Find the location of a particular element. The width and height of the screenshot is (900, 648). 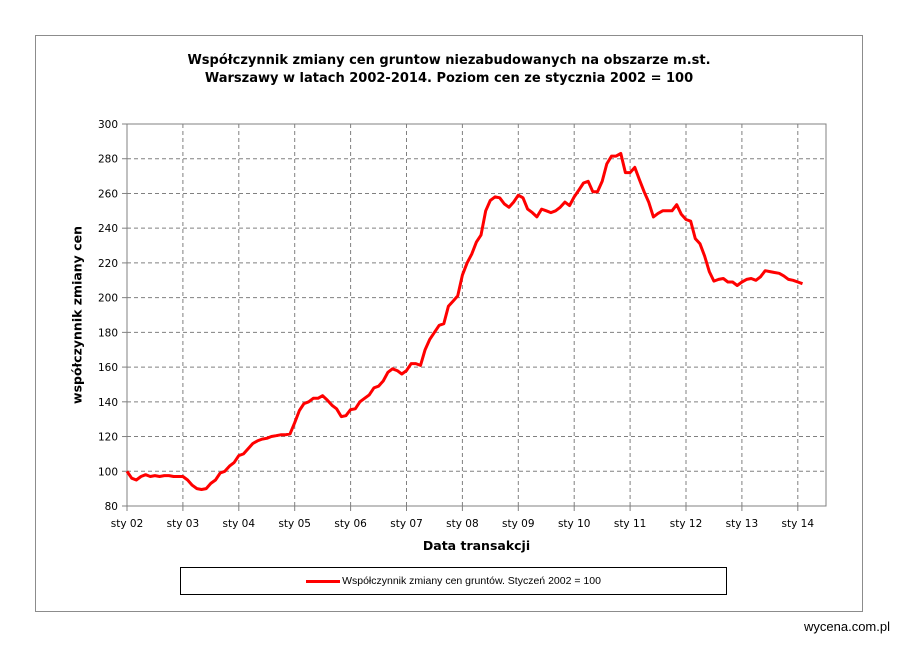

x-tick-label: sty 10 is located at coordinates (574, 524).